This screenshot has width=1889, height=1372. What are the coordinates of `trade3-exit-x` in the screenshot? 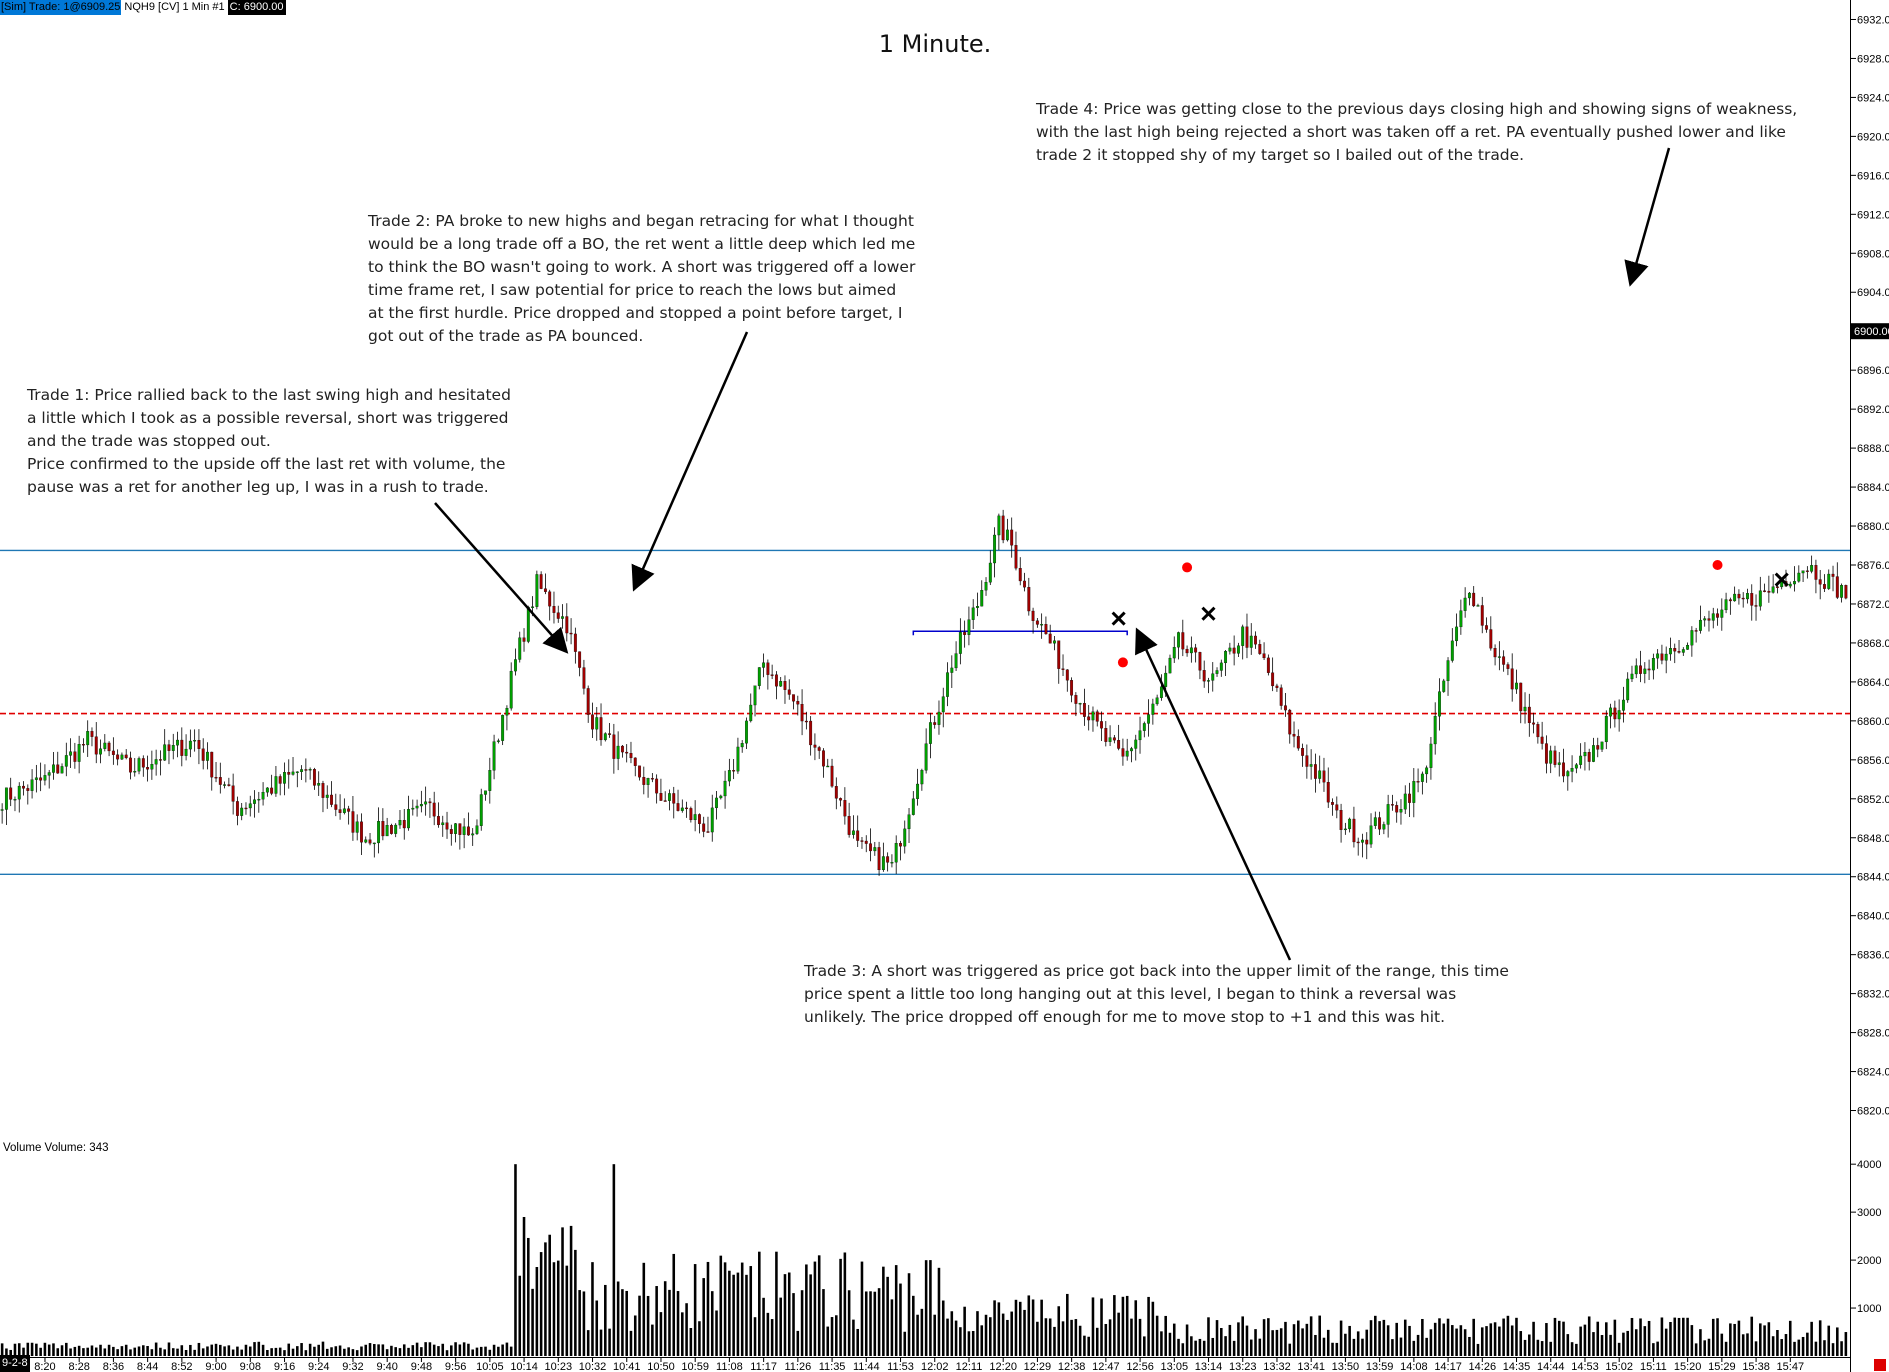 It's located at (1781, 579).